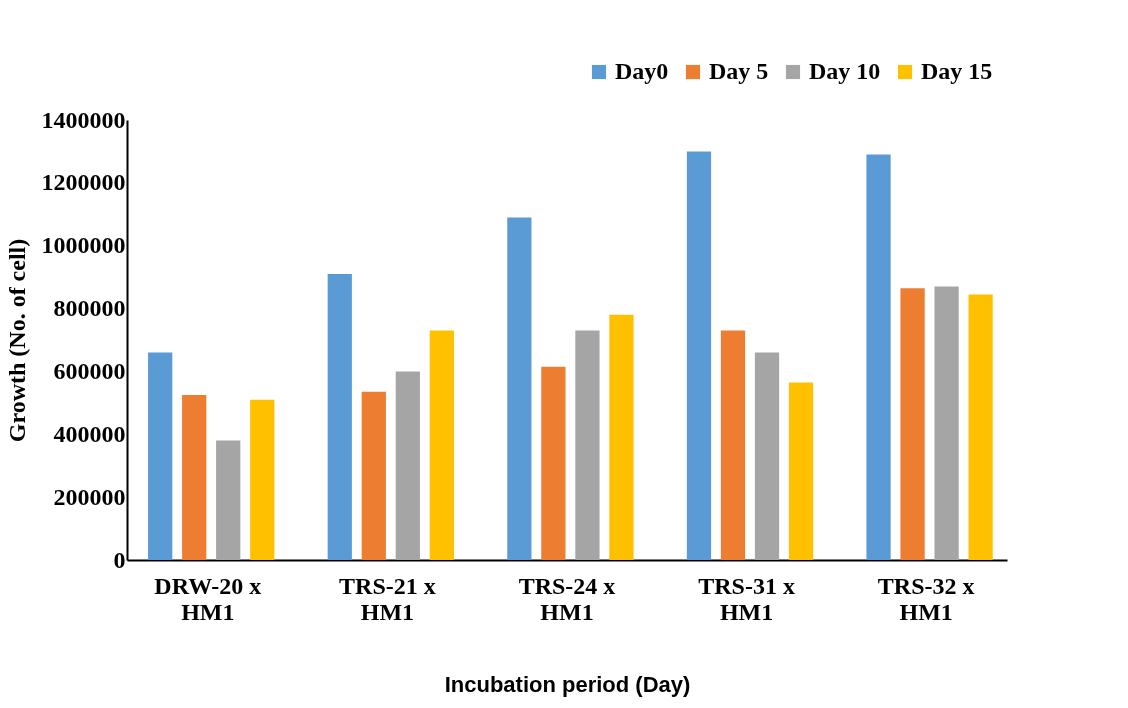 This screenshot has height=708, width=1128. What do you see at coordinates (89, 433) in the screenshot?
I see `y-tick-label: 400000` at bounding box center [89, 433].